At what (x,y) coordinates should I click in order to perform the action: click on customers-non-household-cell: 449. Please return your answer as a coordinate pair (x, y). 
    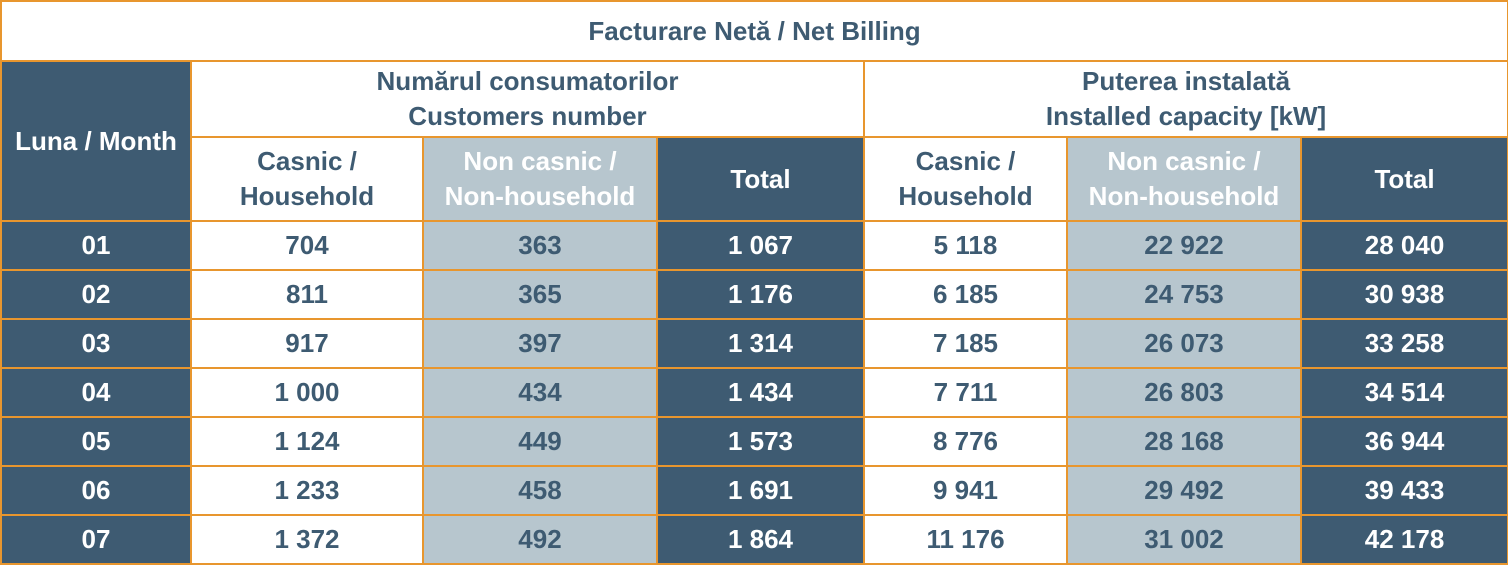
    Looking at the image, I should click on (540, 441).